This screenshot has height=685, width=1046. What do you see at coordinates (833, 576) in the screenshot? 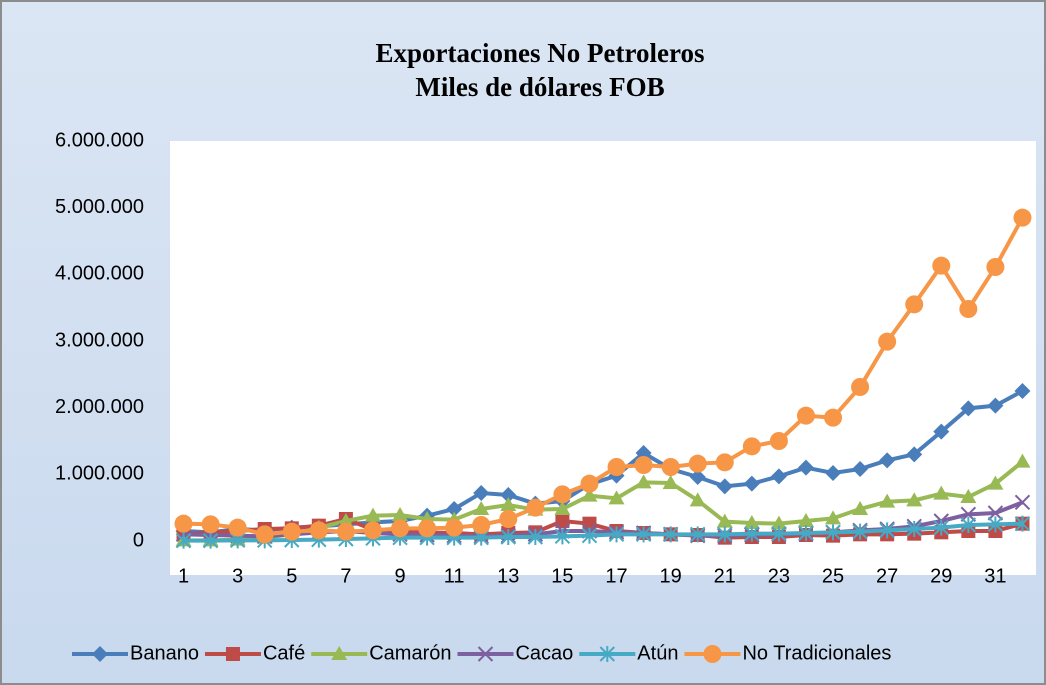
I see `x-tick-label: 25` at bounding box center [833, 576].